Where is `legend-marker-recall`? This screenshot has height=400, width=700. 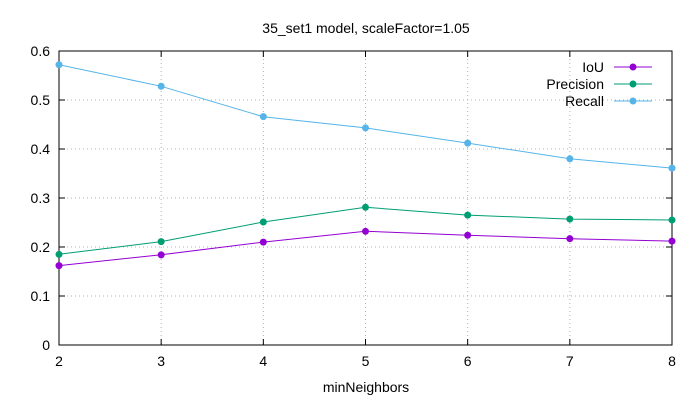
legend-marker-recall is located at coordinates (633, 101).